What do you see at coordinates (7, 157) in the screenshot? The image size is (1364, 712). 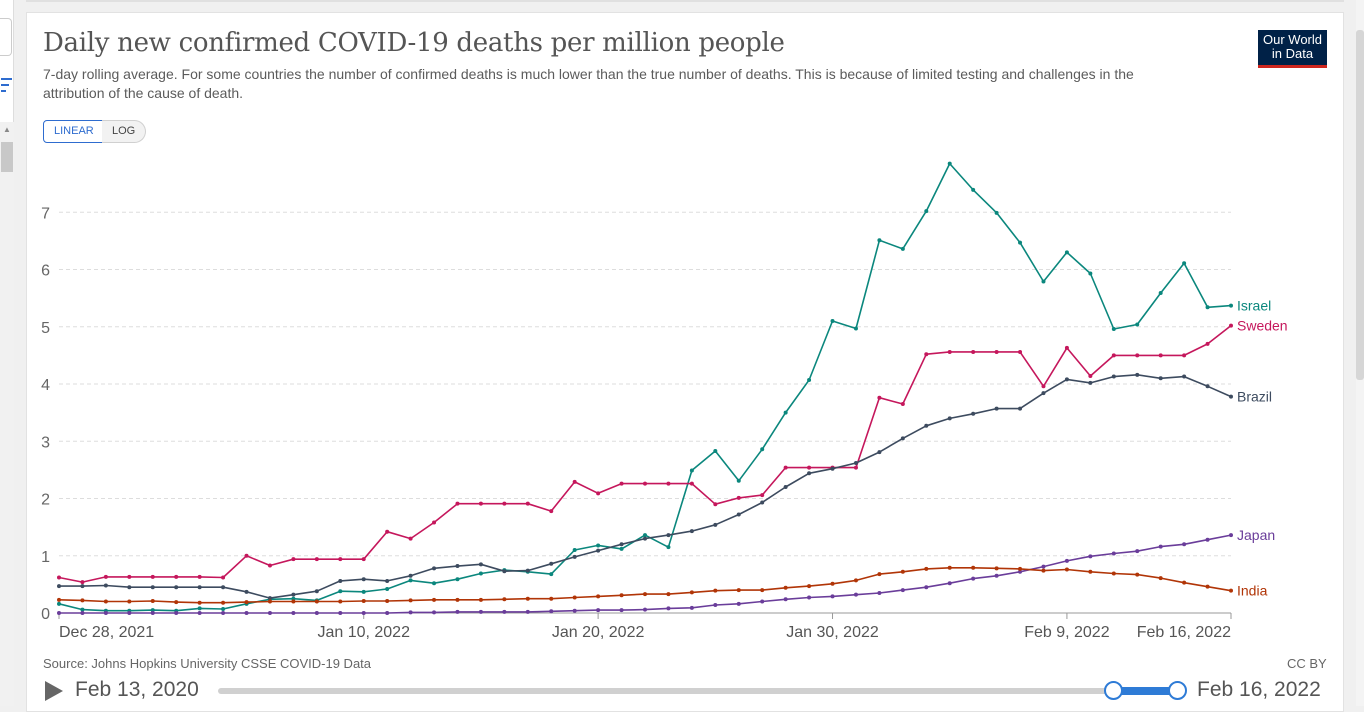 I see `left-scrollbar-thumb` at bounding box center [7, 157].